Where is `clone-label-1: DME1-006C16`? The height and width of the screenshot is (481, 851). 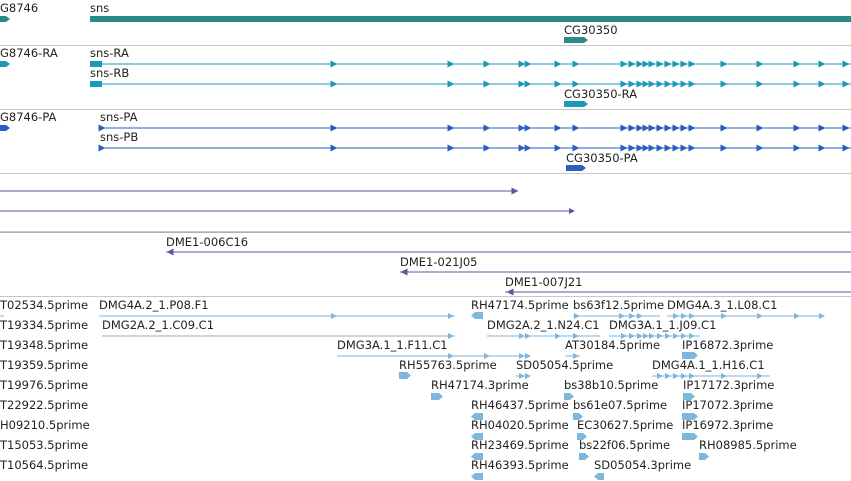 clone-label-1: DME1-006C16 is located at coordinates (207, 242).